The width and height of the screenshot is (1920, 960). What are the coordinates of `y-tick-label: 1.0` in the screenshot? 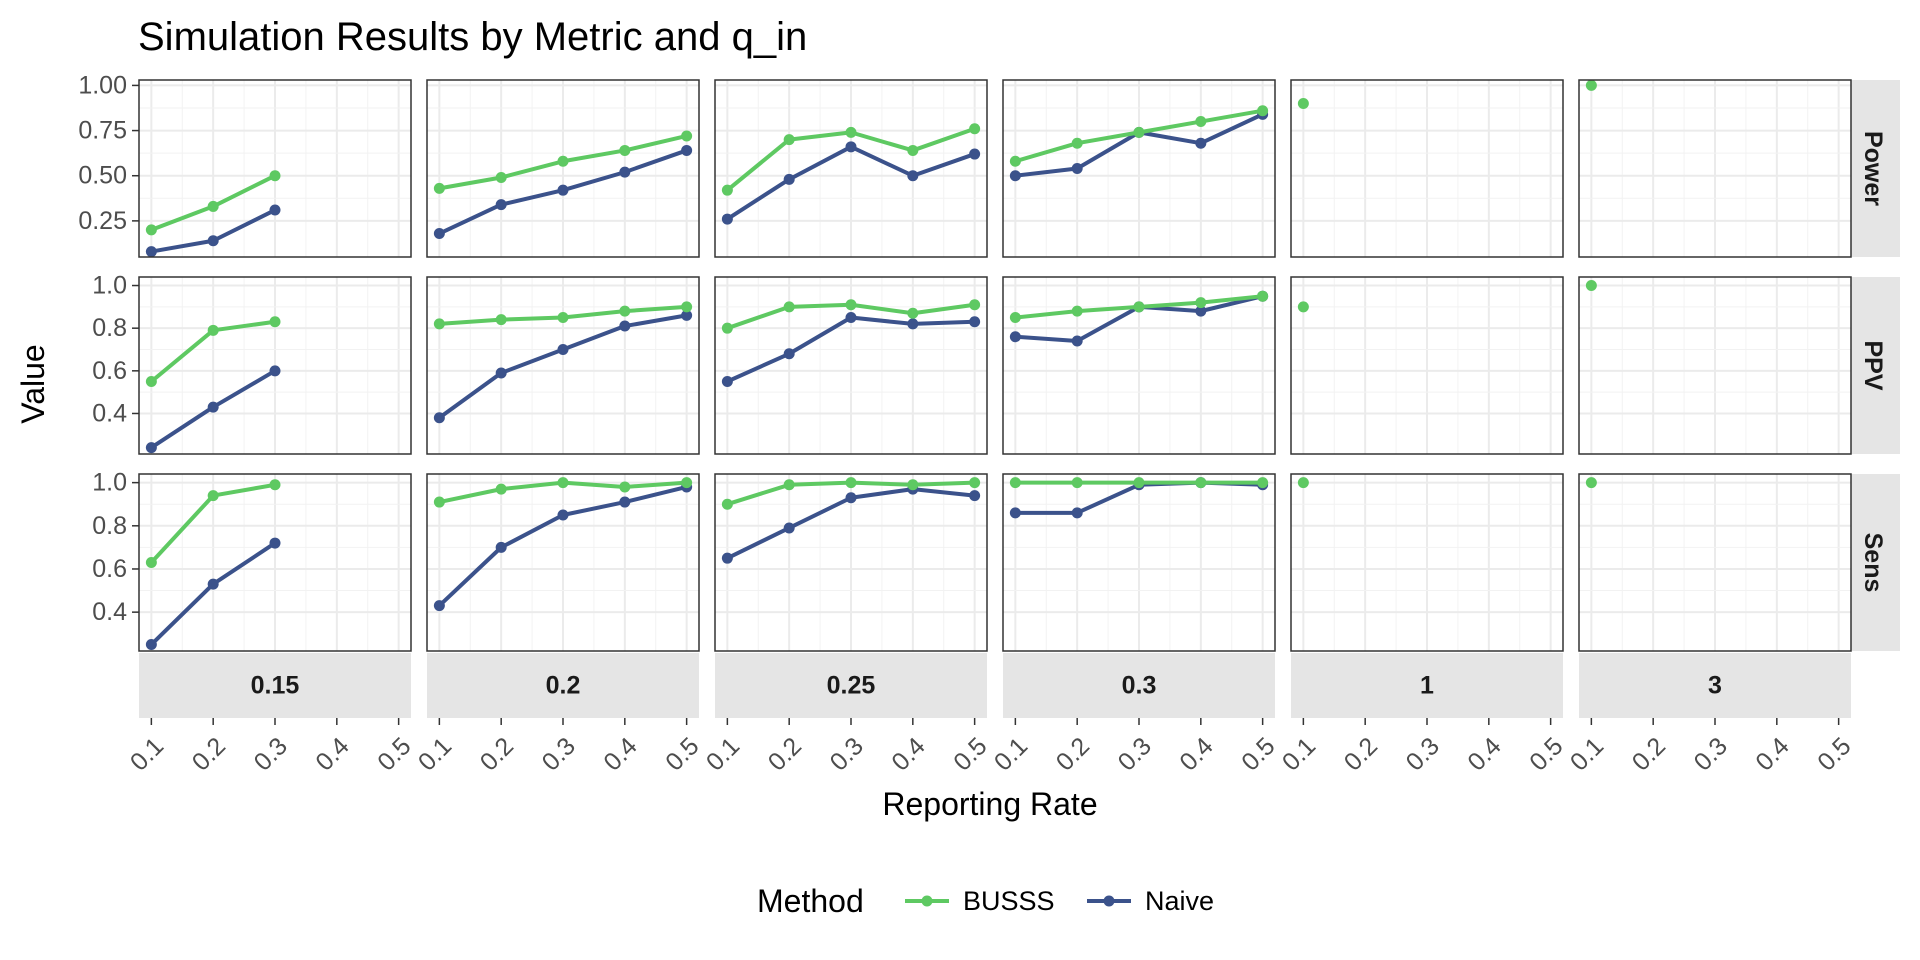 It's located at (109, 483).